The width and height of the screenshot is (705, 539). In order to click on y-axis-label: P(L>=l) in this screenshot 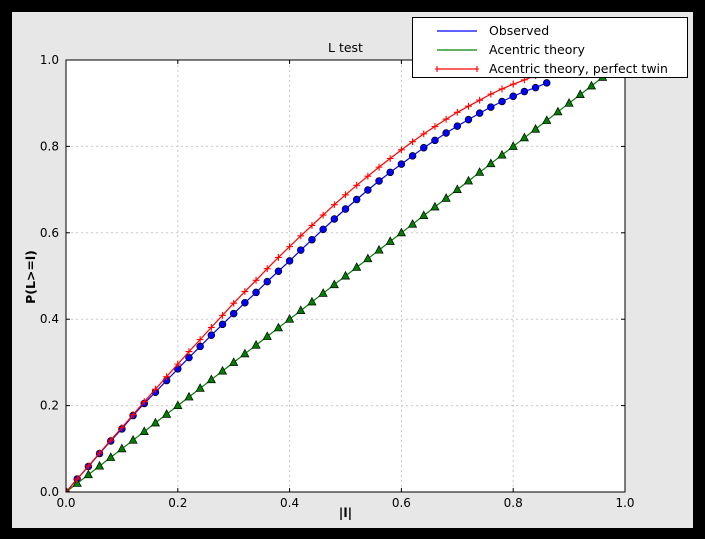, I will do `click(30, 277)`.